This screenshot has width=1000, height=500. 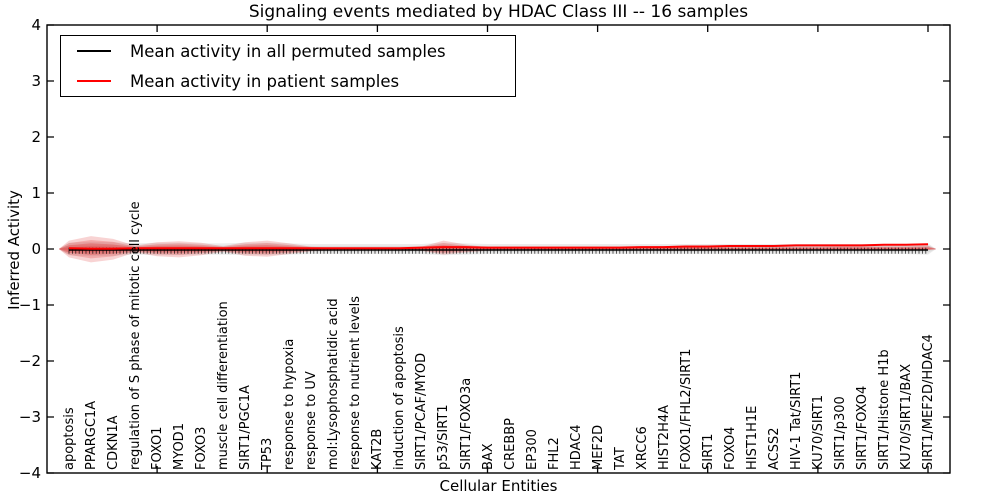 I want to click on x-category-label: EP300, so click(x=532, y=449).